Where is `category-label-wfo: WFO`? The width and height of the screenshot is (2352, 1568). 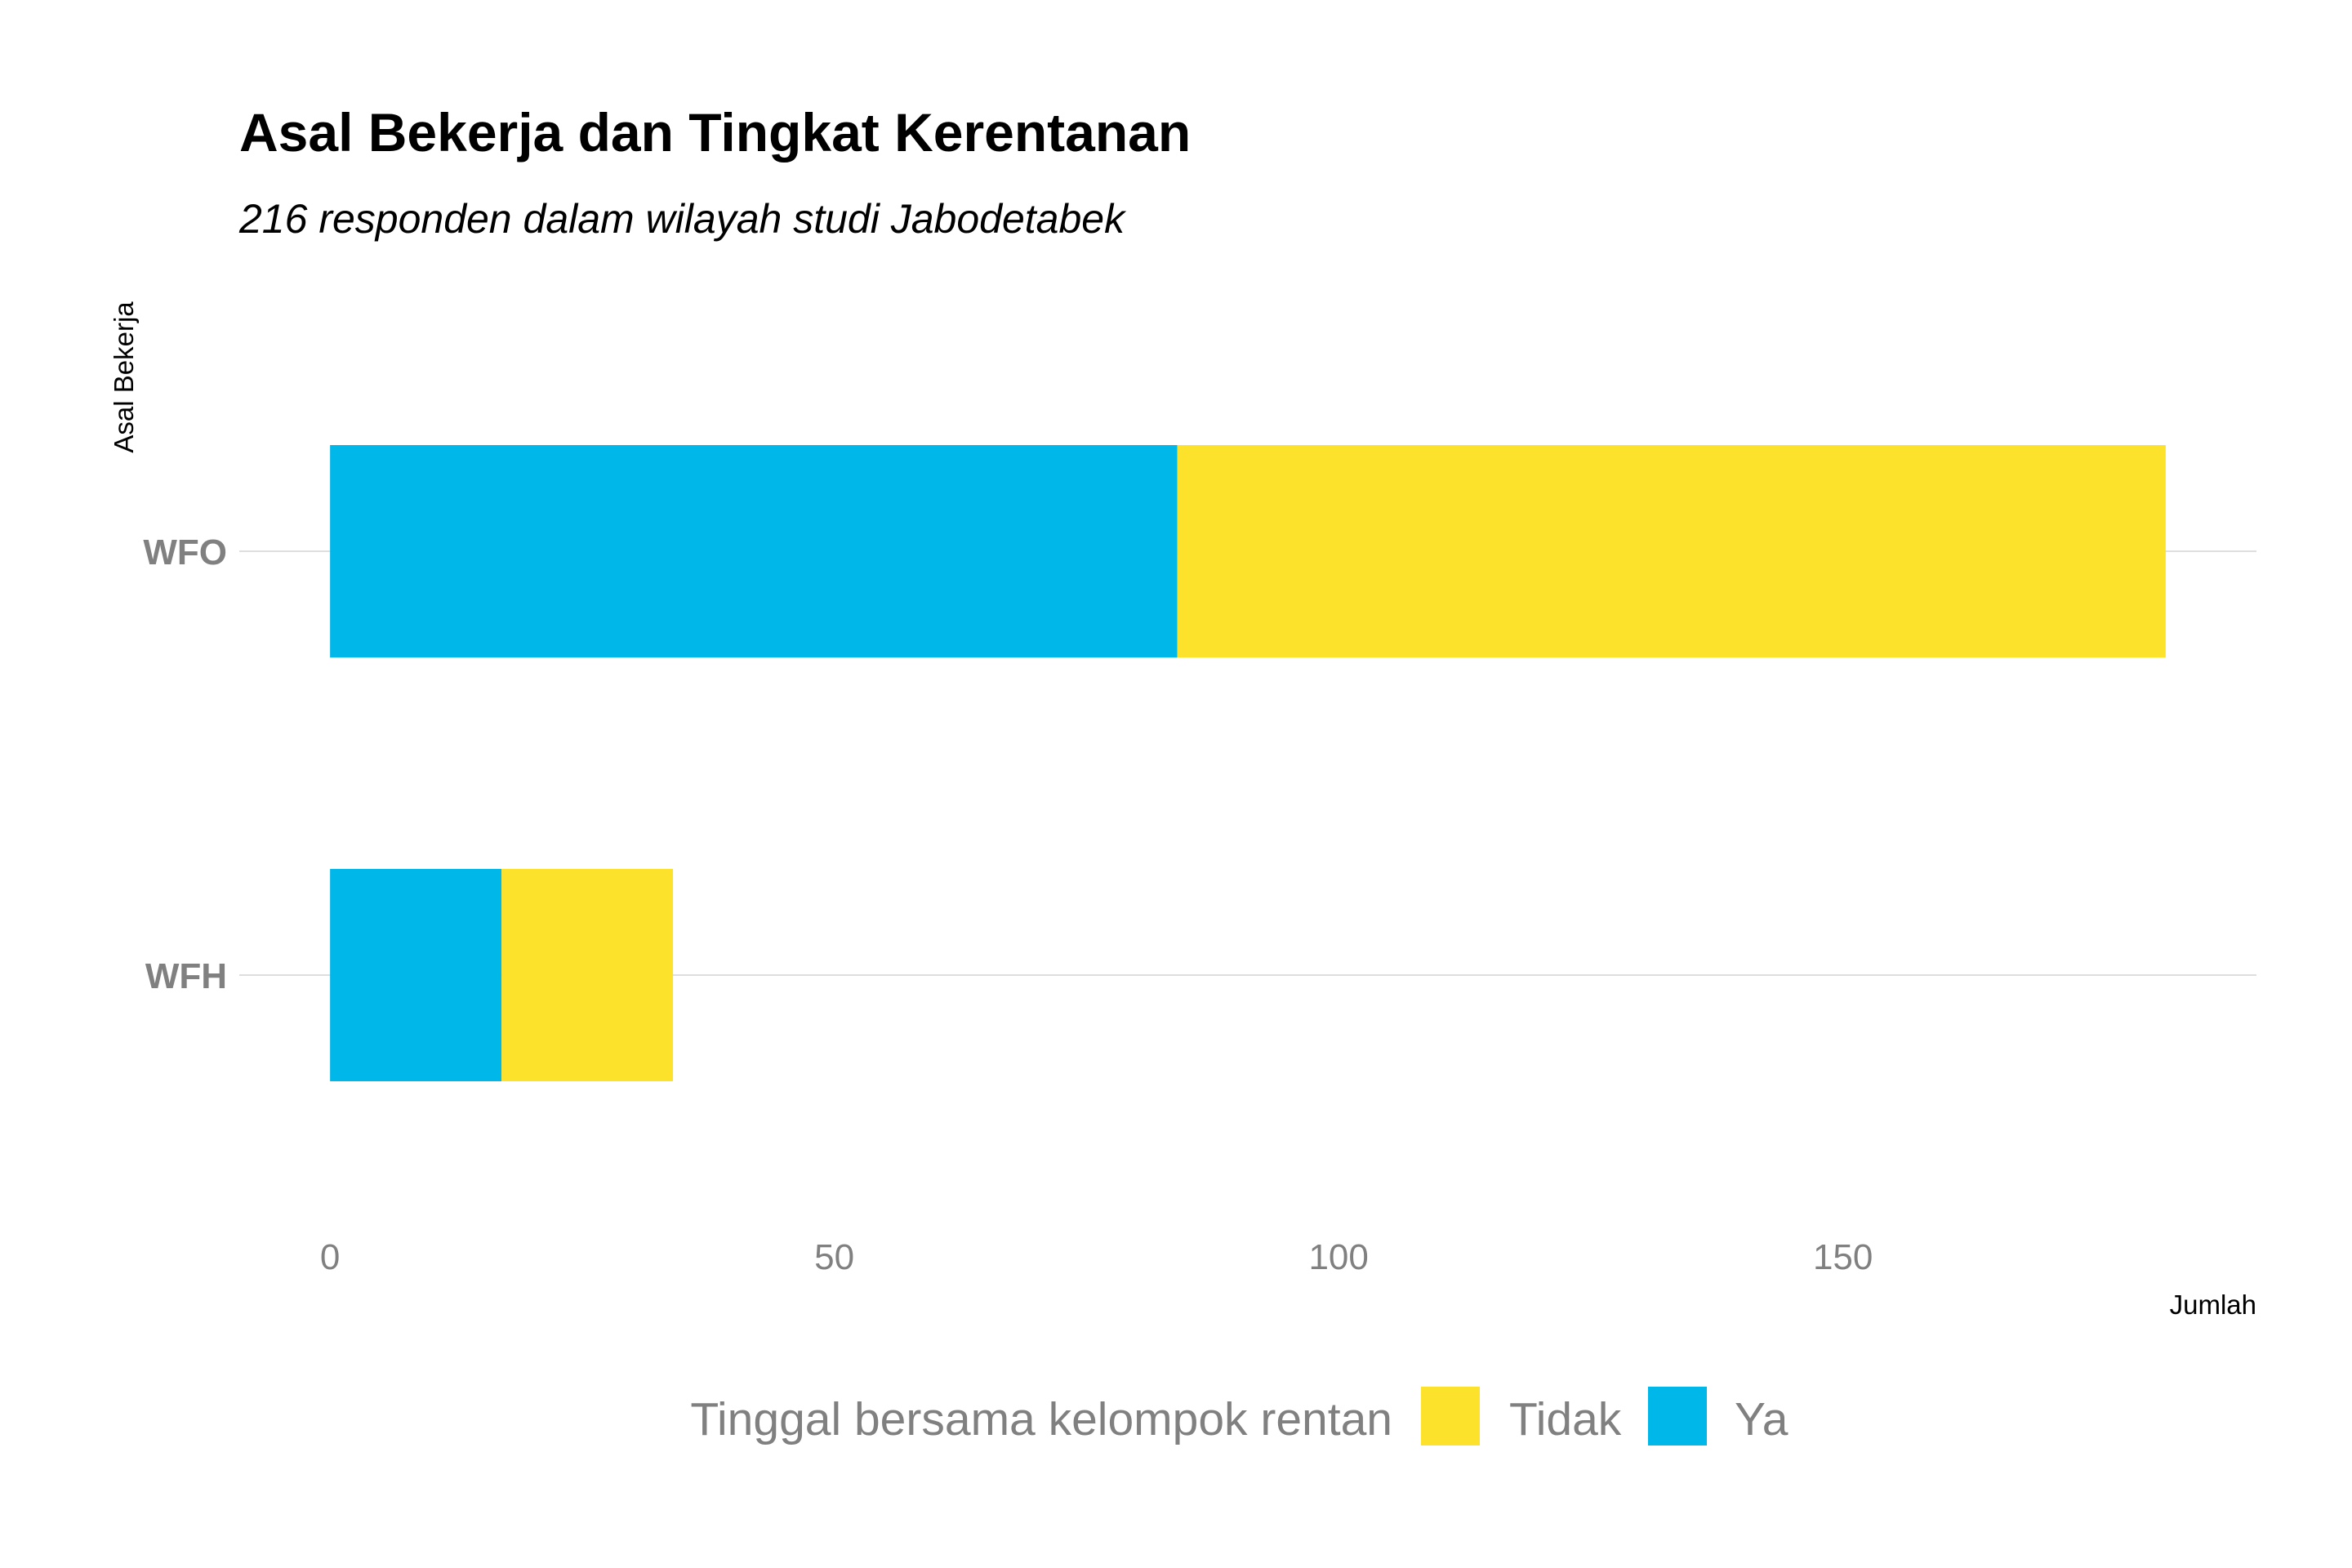
category-label-wfo: WFO is located at coordinates (185, 552).